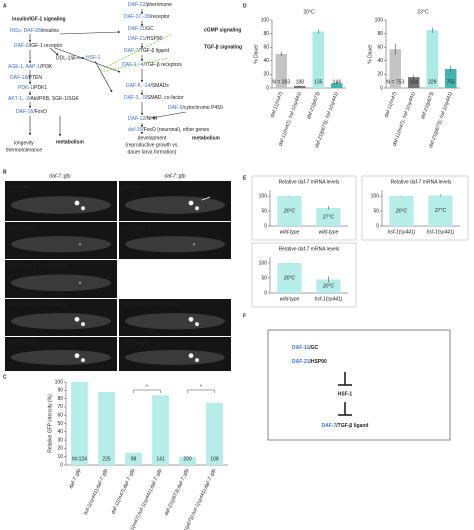  What do you see at coordinates (175, 108) in the screenshot?
I see `gene: DAF-9` at bounding box center [175, 108].